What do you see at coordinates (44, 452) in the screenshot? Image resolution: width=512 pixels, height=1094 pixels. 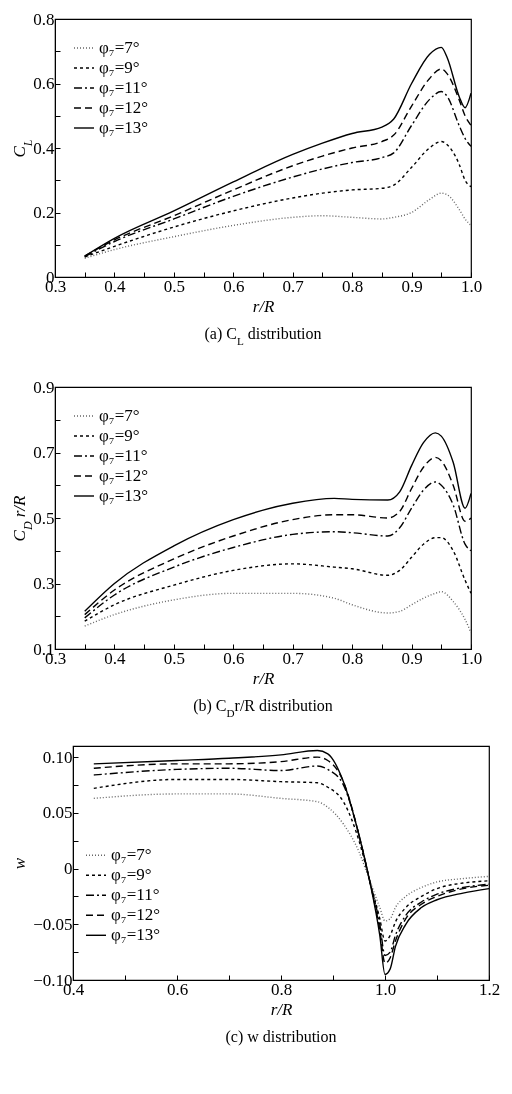 I see `y-tick-label: 0.7` at bounding box center [44, 452].